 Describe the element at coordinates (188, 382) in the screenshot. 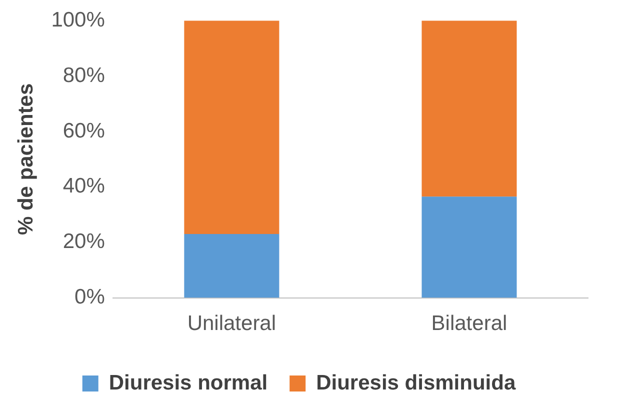

I see `legend-label: Diuresis normal` at that location.